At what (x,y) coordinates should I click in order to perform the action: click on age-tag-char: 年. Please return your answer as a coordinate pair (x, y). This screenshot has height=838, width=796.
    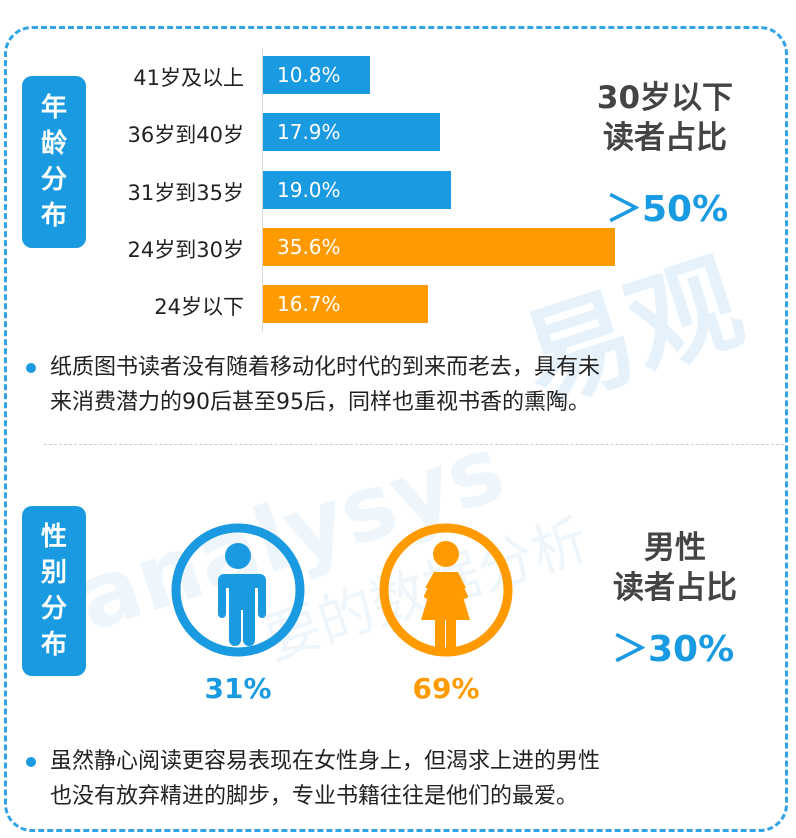
    Looking at the image, I should click on (53, 108).